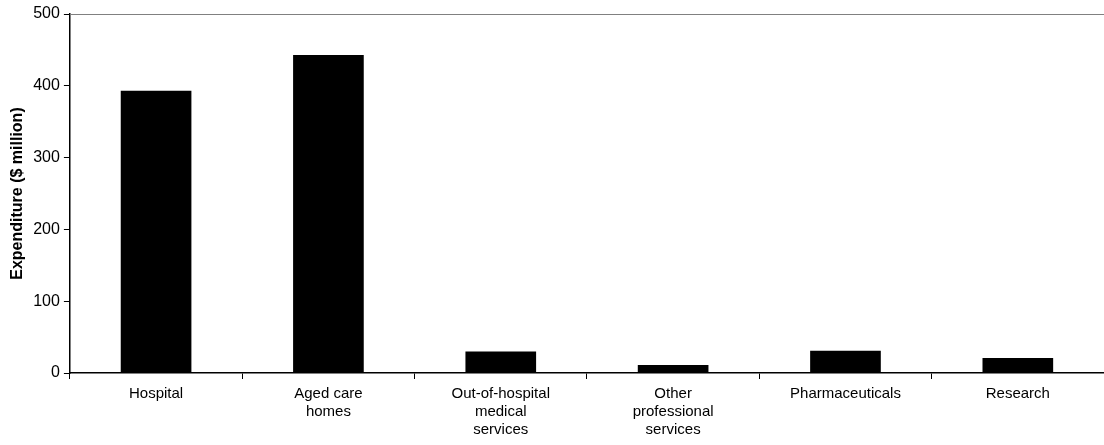  Describe the element at coordinates (673, 411) in the screenshot. I see `x-tick-label: Other professional services` at that location.